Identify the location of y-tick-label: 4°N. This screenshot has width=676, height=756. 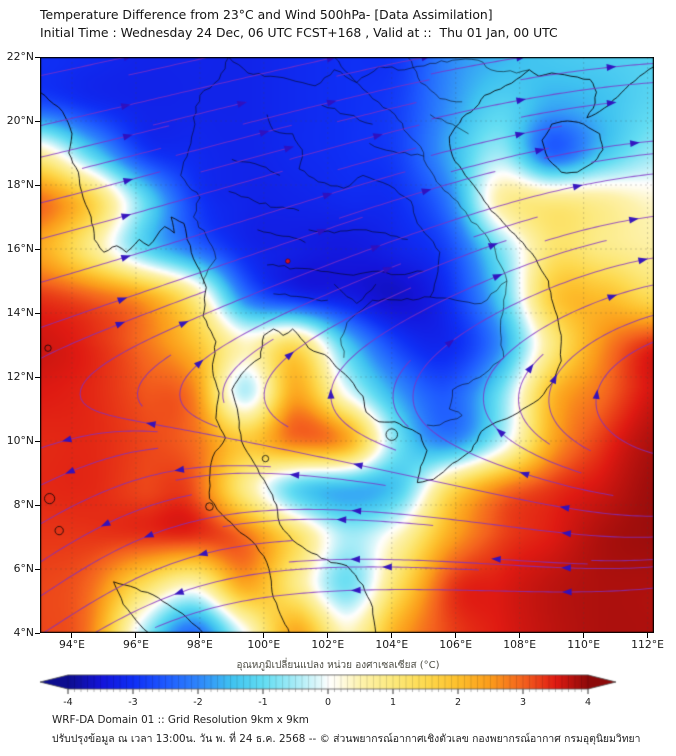
(23, 632).